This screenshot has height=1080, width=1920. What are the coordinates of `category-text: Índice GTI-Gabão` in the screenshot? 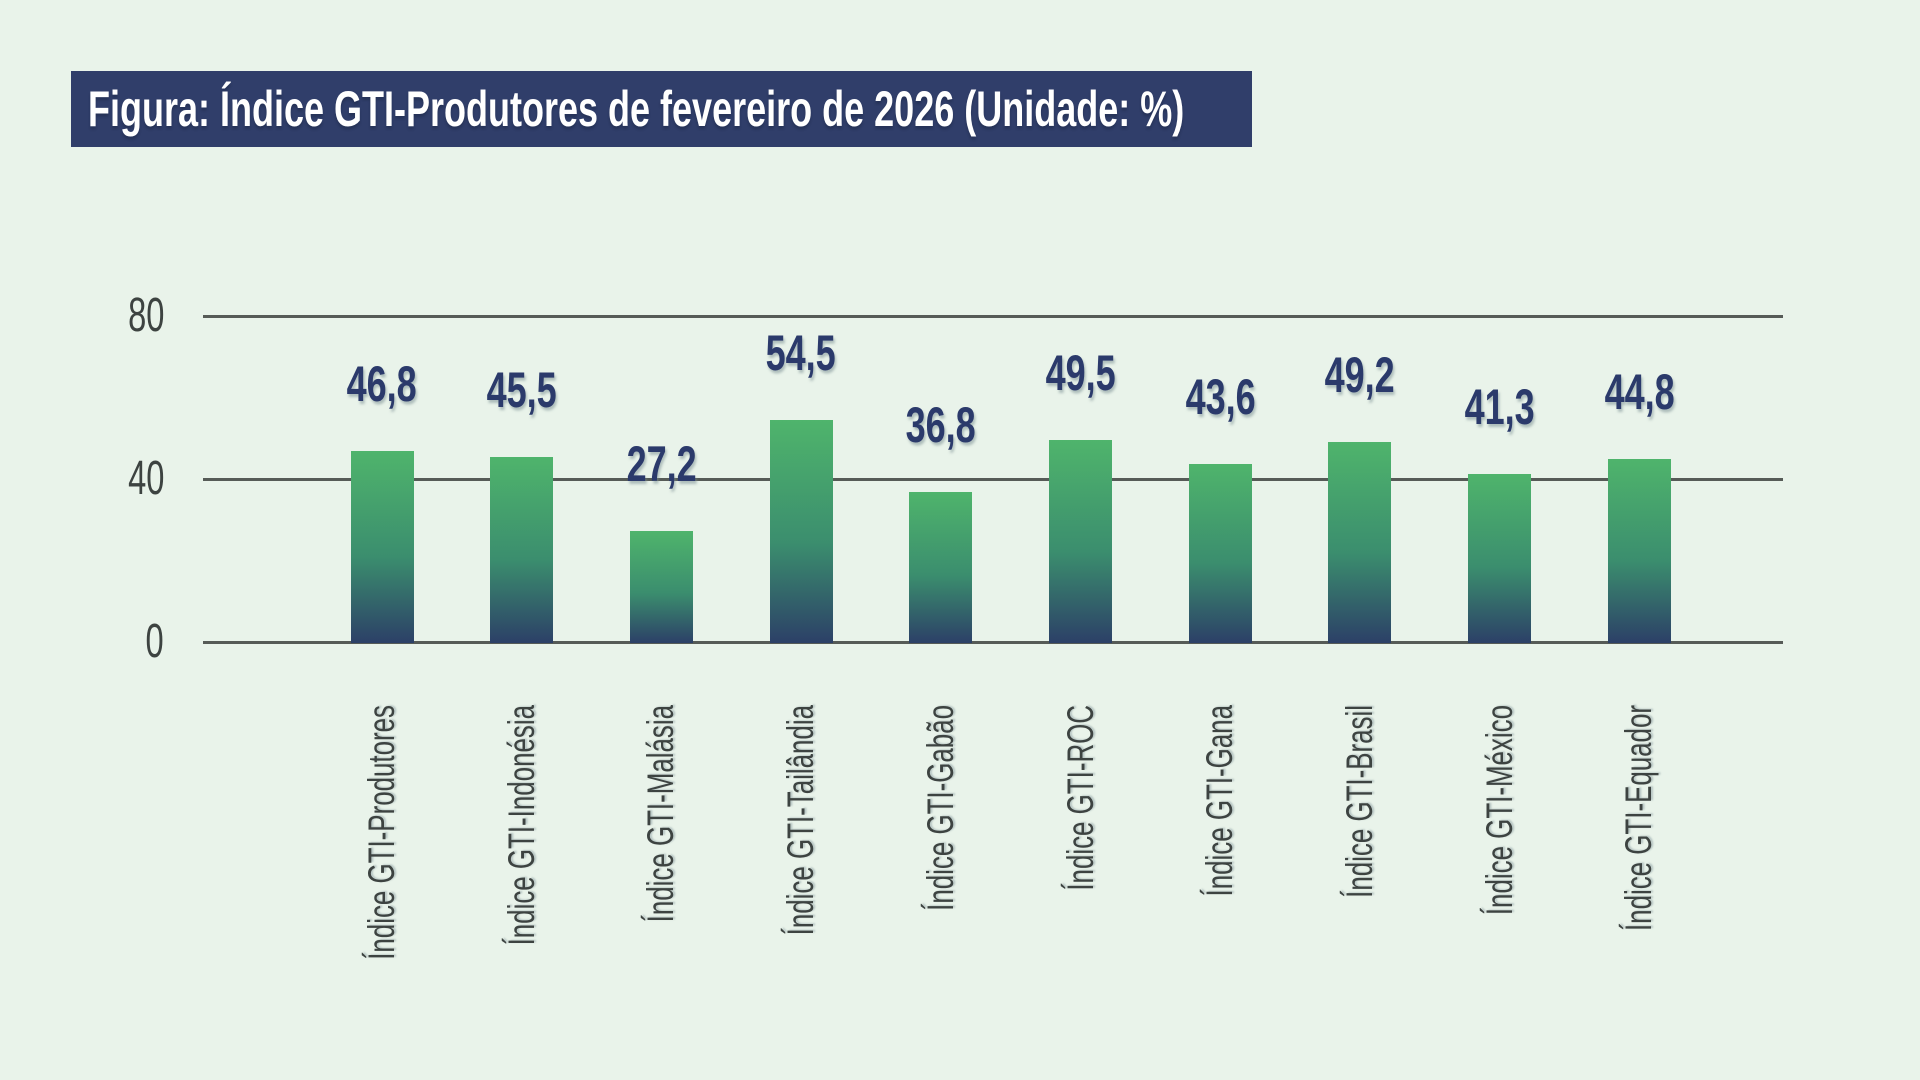 It's located at (940, 808).